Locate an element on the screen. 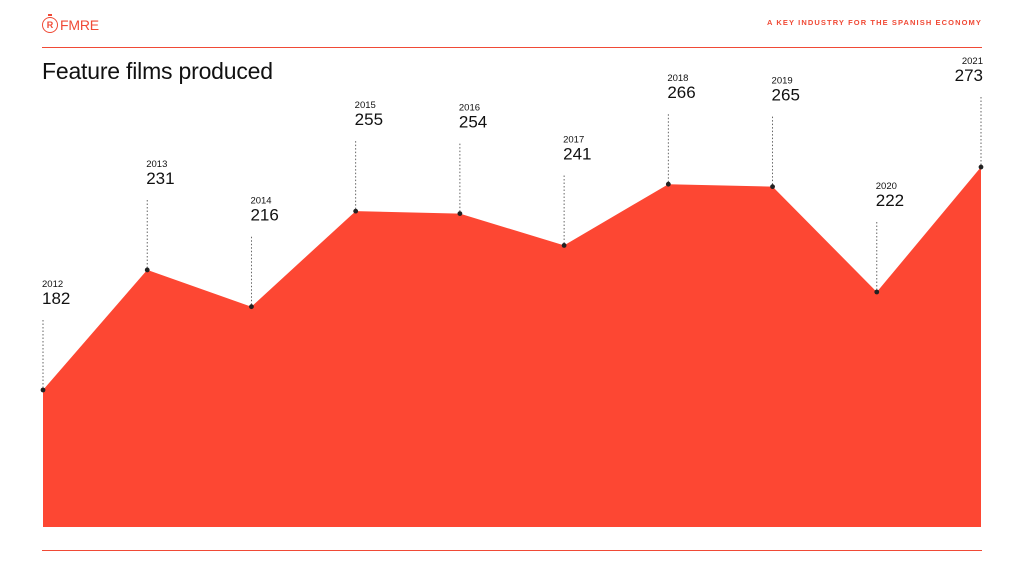 The width and height of the screenshot is (1024, 576). header-tagline: A KEY INDUSTRY FOR THE SPANISH ECONOMY is located at coordinates (874, 22).